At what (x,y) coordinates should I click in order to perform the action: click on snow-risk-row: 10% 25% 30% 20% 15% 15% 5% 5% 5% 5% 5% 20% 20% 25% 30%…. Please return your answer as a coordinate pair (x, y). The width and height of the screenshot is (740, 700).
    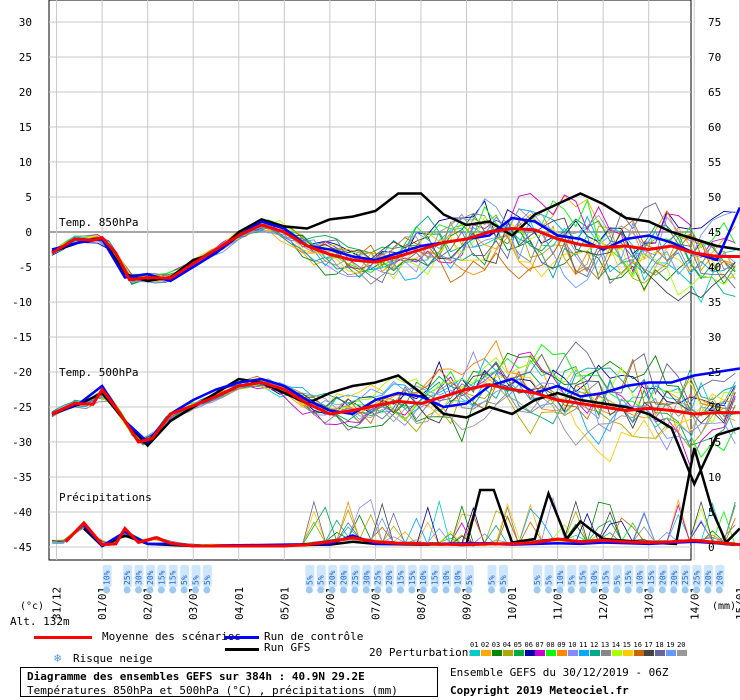
    Looking at the image, I should click on (413, 579).